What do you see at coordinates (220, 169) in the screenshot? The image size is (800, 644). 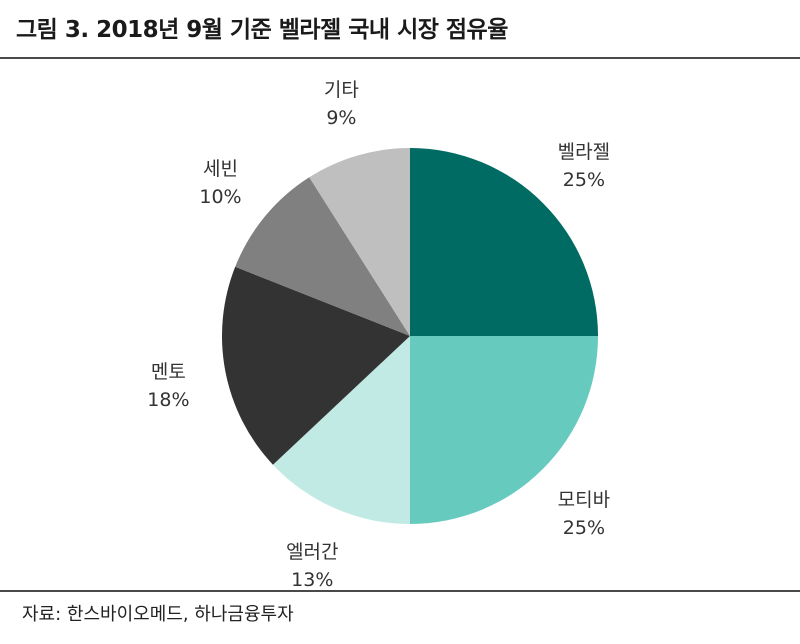 I see `slice-label-4: 세빈` at bounding box center [220, 169].